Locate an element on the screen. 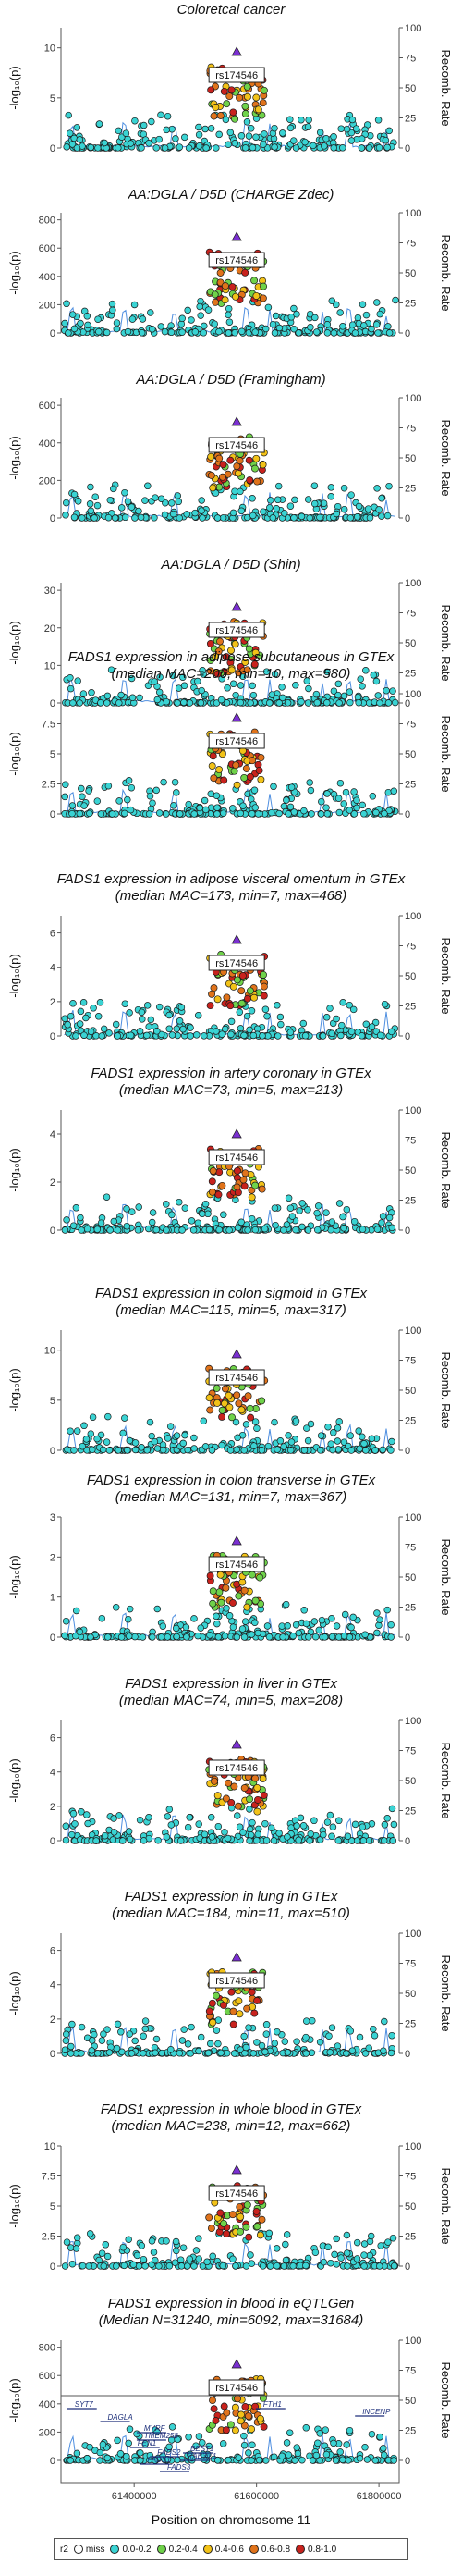  y-tick-label: 10 is located at coordinates (49, 1351).